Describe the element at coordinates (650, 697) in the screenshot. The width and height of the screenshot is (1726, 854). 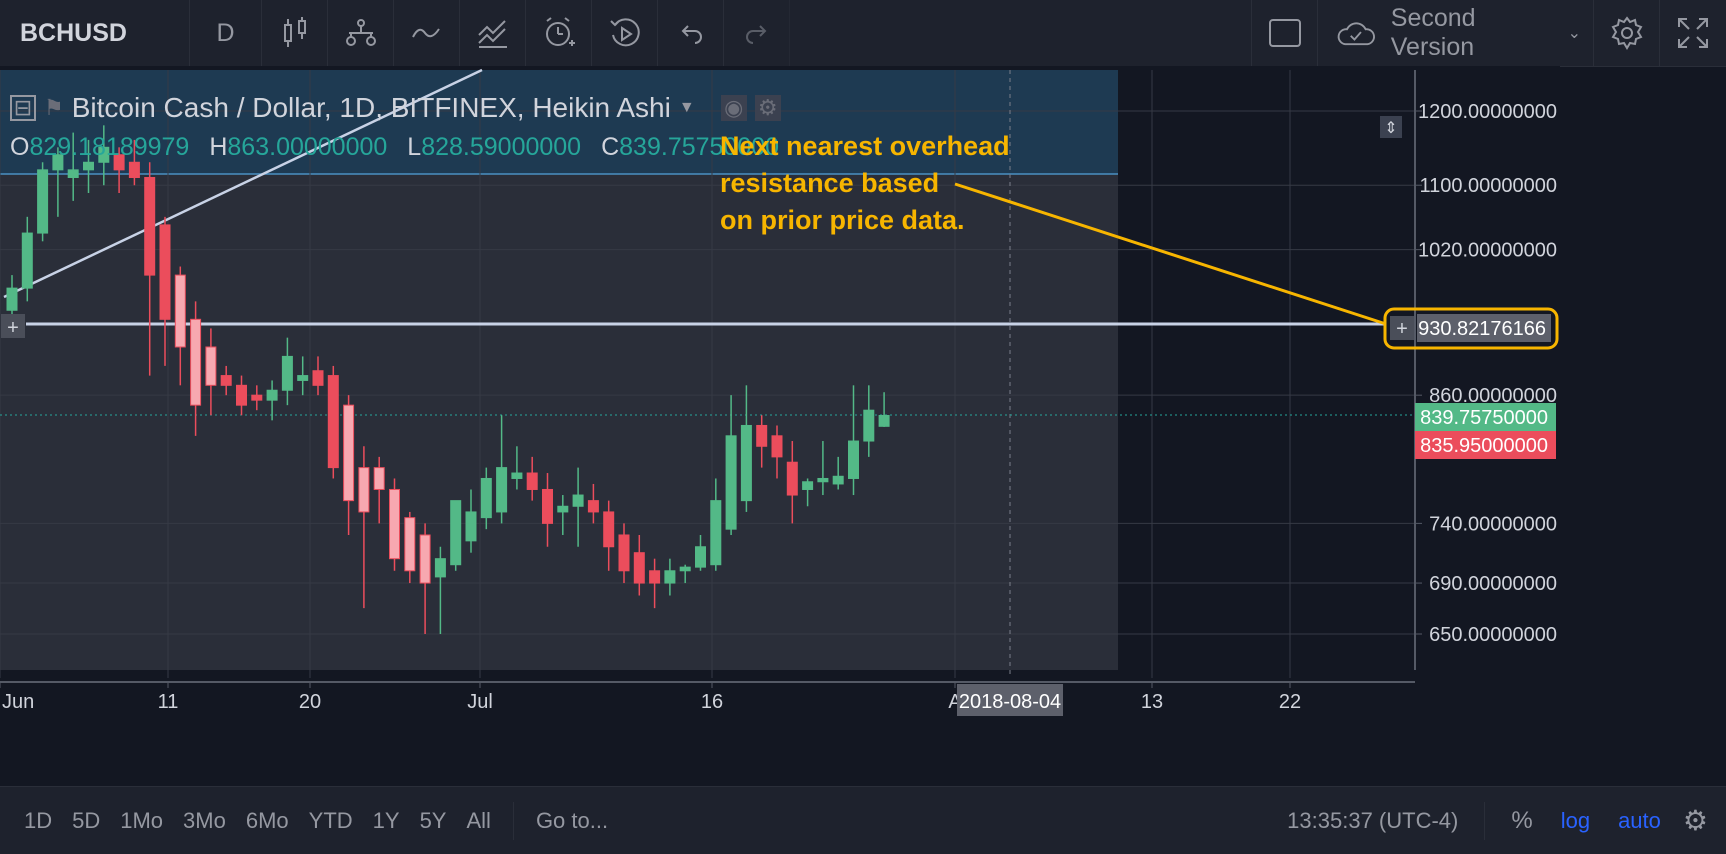
I see `time-axis: Jun 11 20 Jul 16 A 13 22` at that location.